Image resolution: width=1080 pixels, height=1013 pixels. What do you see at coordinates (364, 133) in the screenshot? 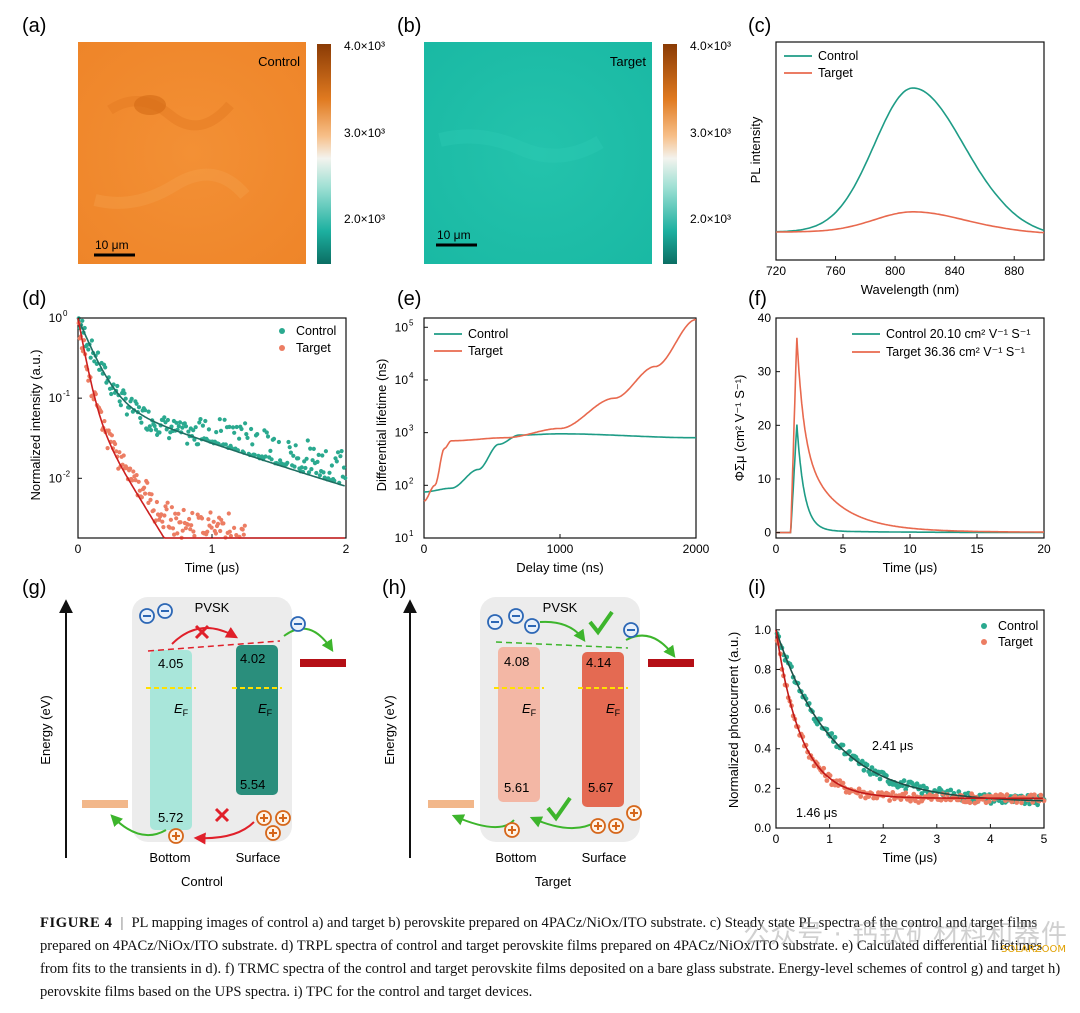
I see `cb-a-tick-2: 3.0×10³` at bounding box center [364, 133].